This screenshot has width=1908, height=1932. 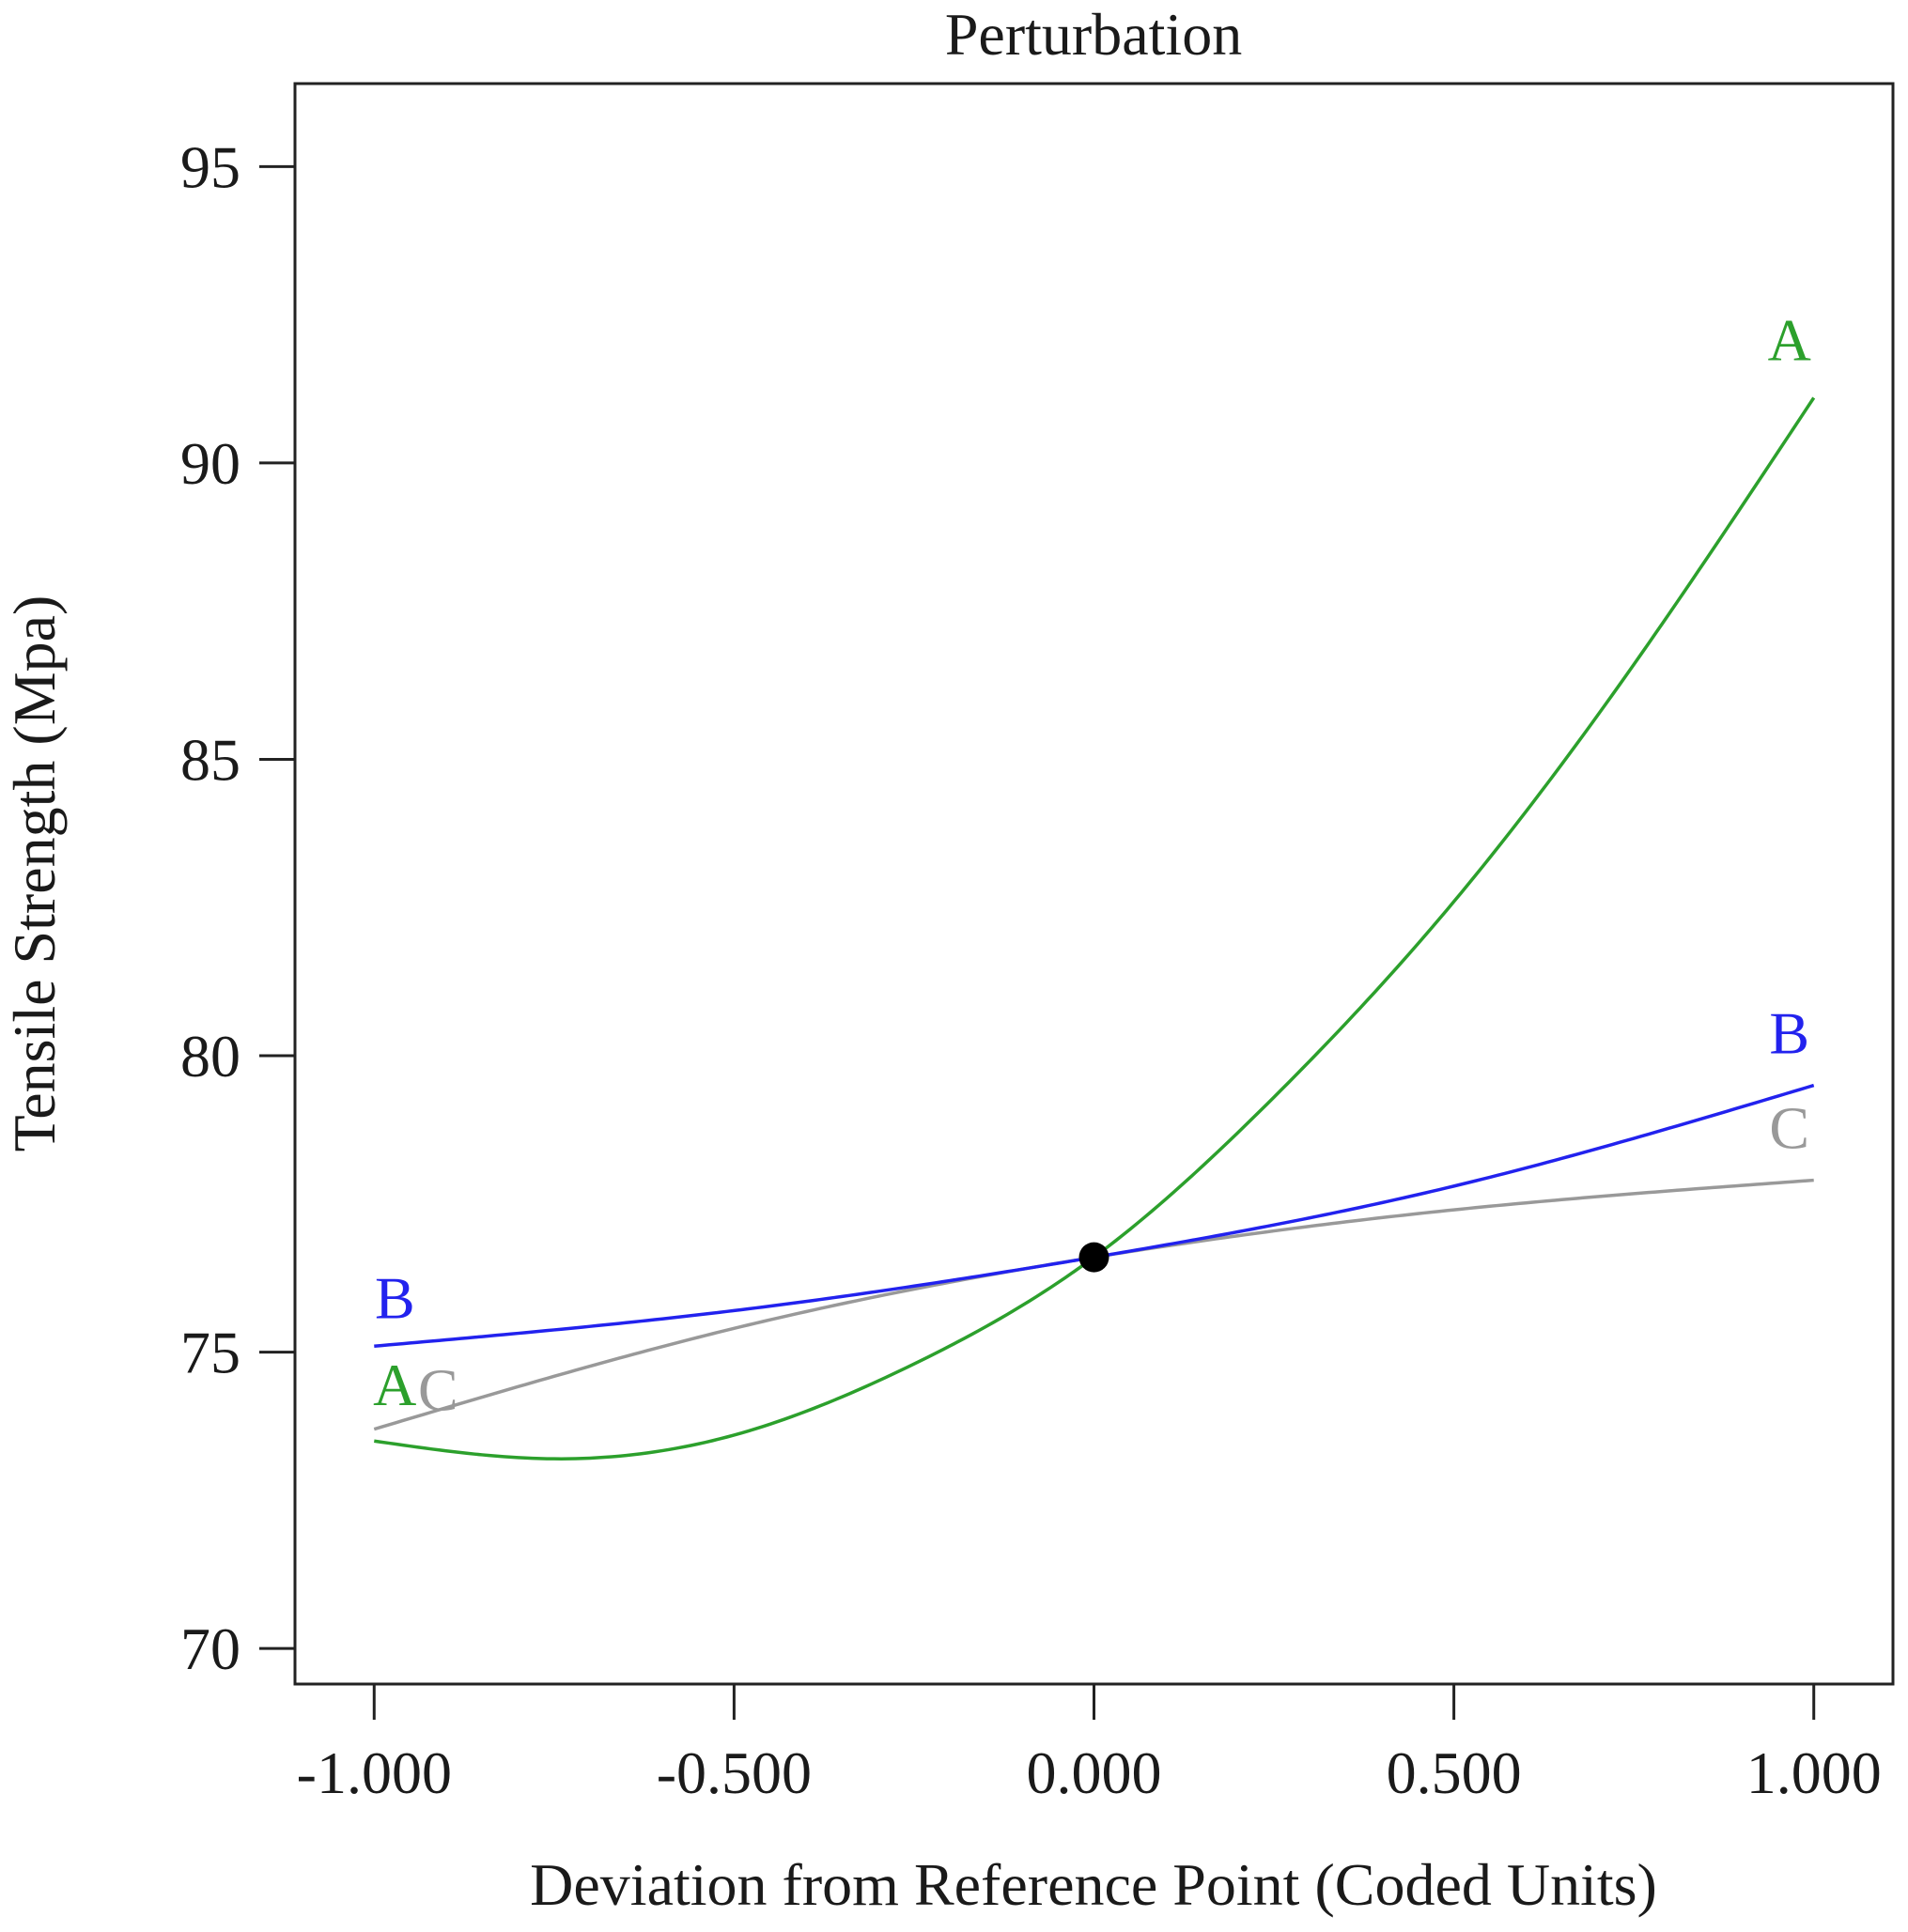 I want to click on y-tick-label-80: 80, so click(x=210, y=1056).